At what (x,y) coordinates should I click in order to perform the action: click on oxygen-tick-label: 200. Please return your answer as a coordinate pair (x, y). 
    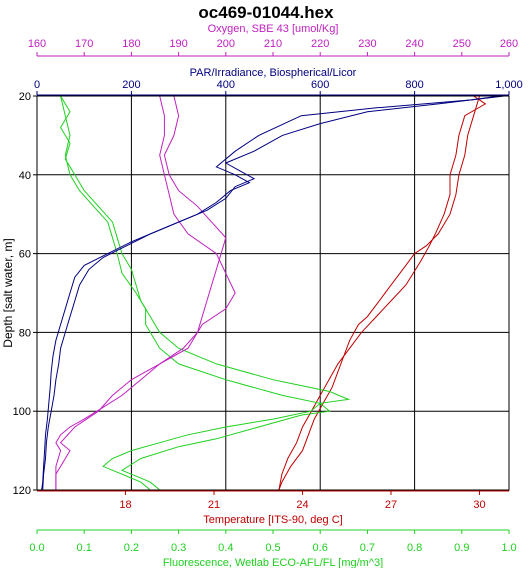
    Looking at the image, I should click on (226, 44).